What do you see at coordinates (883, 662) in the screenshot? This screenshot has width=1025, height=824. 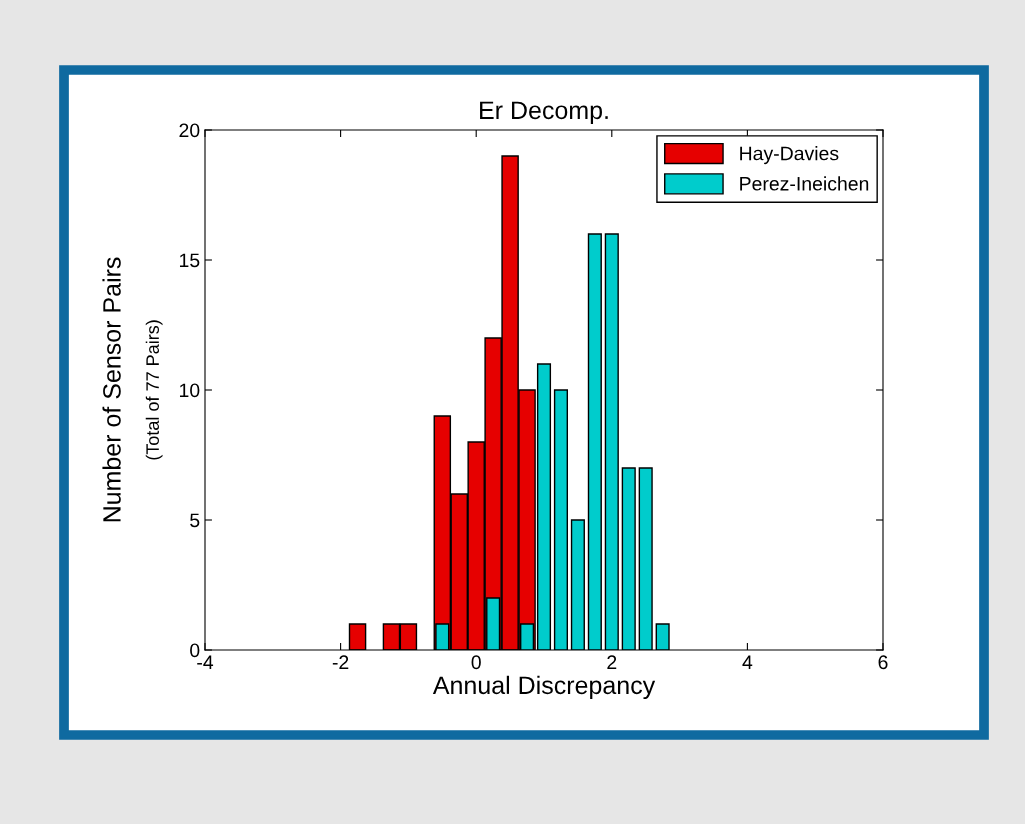 I see `x-tick-label: 6` at bounding box center [883, 662].